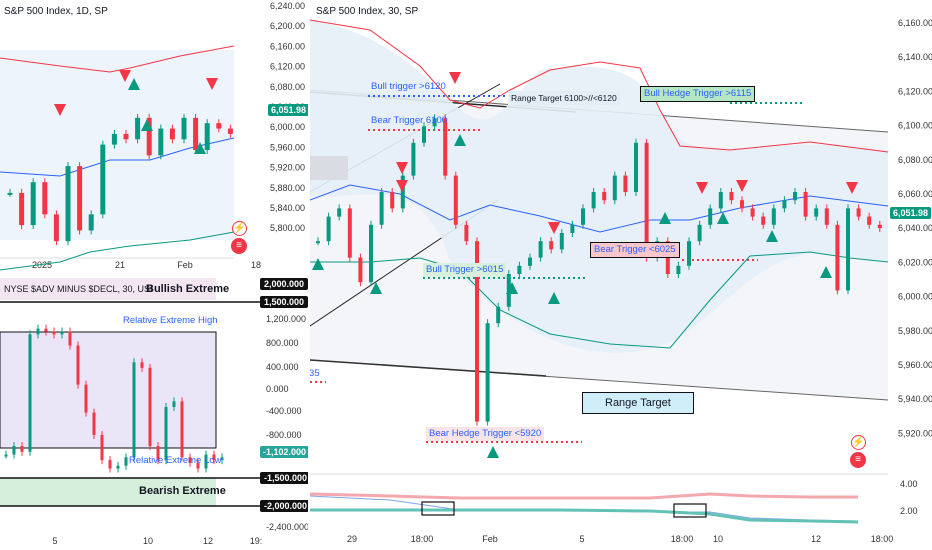  Describe the element at coordinates (287, 6) in the screenshot. I see `daily-y-tick: 6,240.00` at that location.